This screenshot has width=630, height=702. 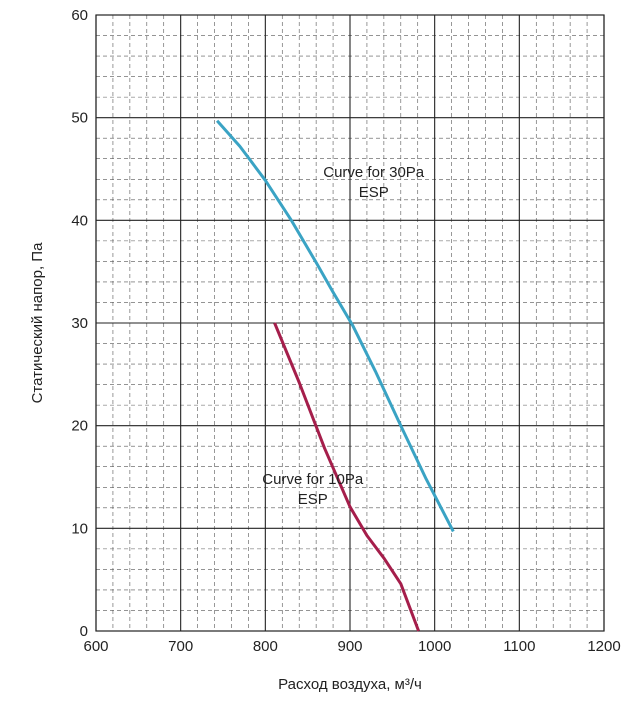 What do you see at coordinates (350, 684) in the screenshot?
I see `x-axis-label: Расход воздуха, м³/ч` at bounding box center [350, 684].